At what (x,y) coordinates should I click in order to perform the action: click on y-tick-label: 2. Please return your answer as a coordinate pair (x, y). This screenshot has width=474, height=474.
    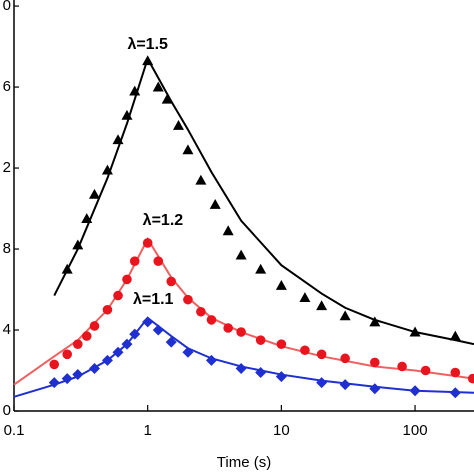
    Looking at the image, I should click on (7, 167).